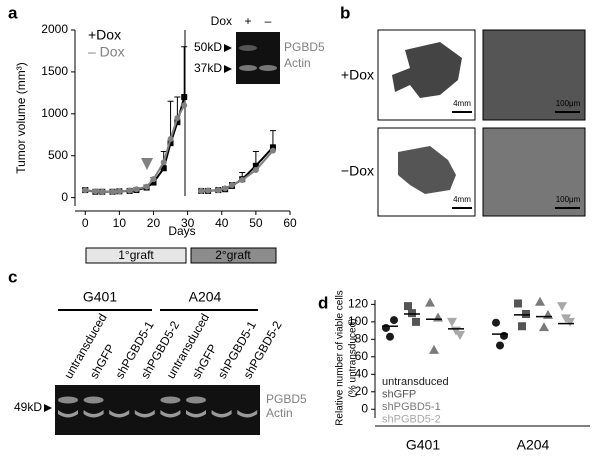  Describe the element at coordinates (100, 297) in the screenshot. I see `cell-line: G401` at that location.